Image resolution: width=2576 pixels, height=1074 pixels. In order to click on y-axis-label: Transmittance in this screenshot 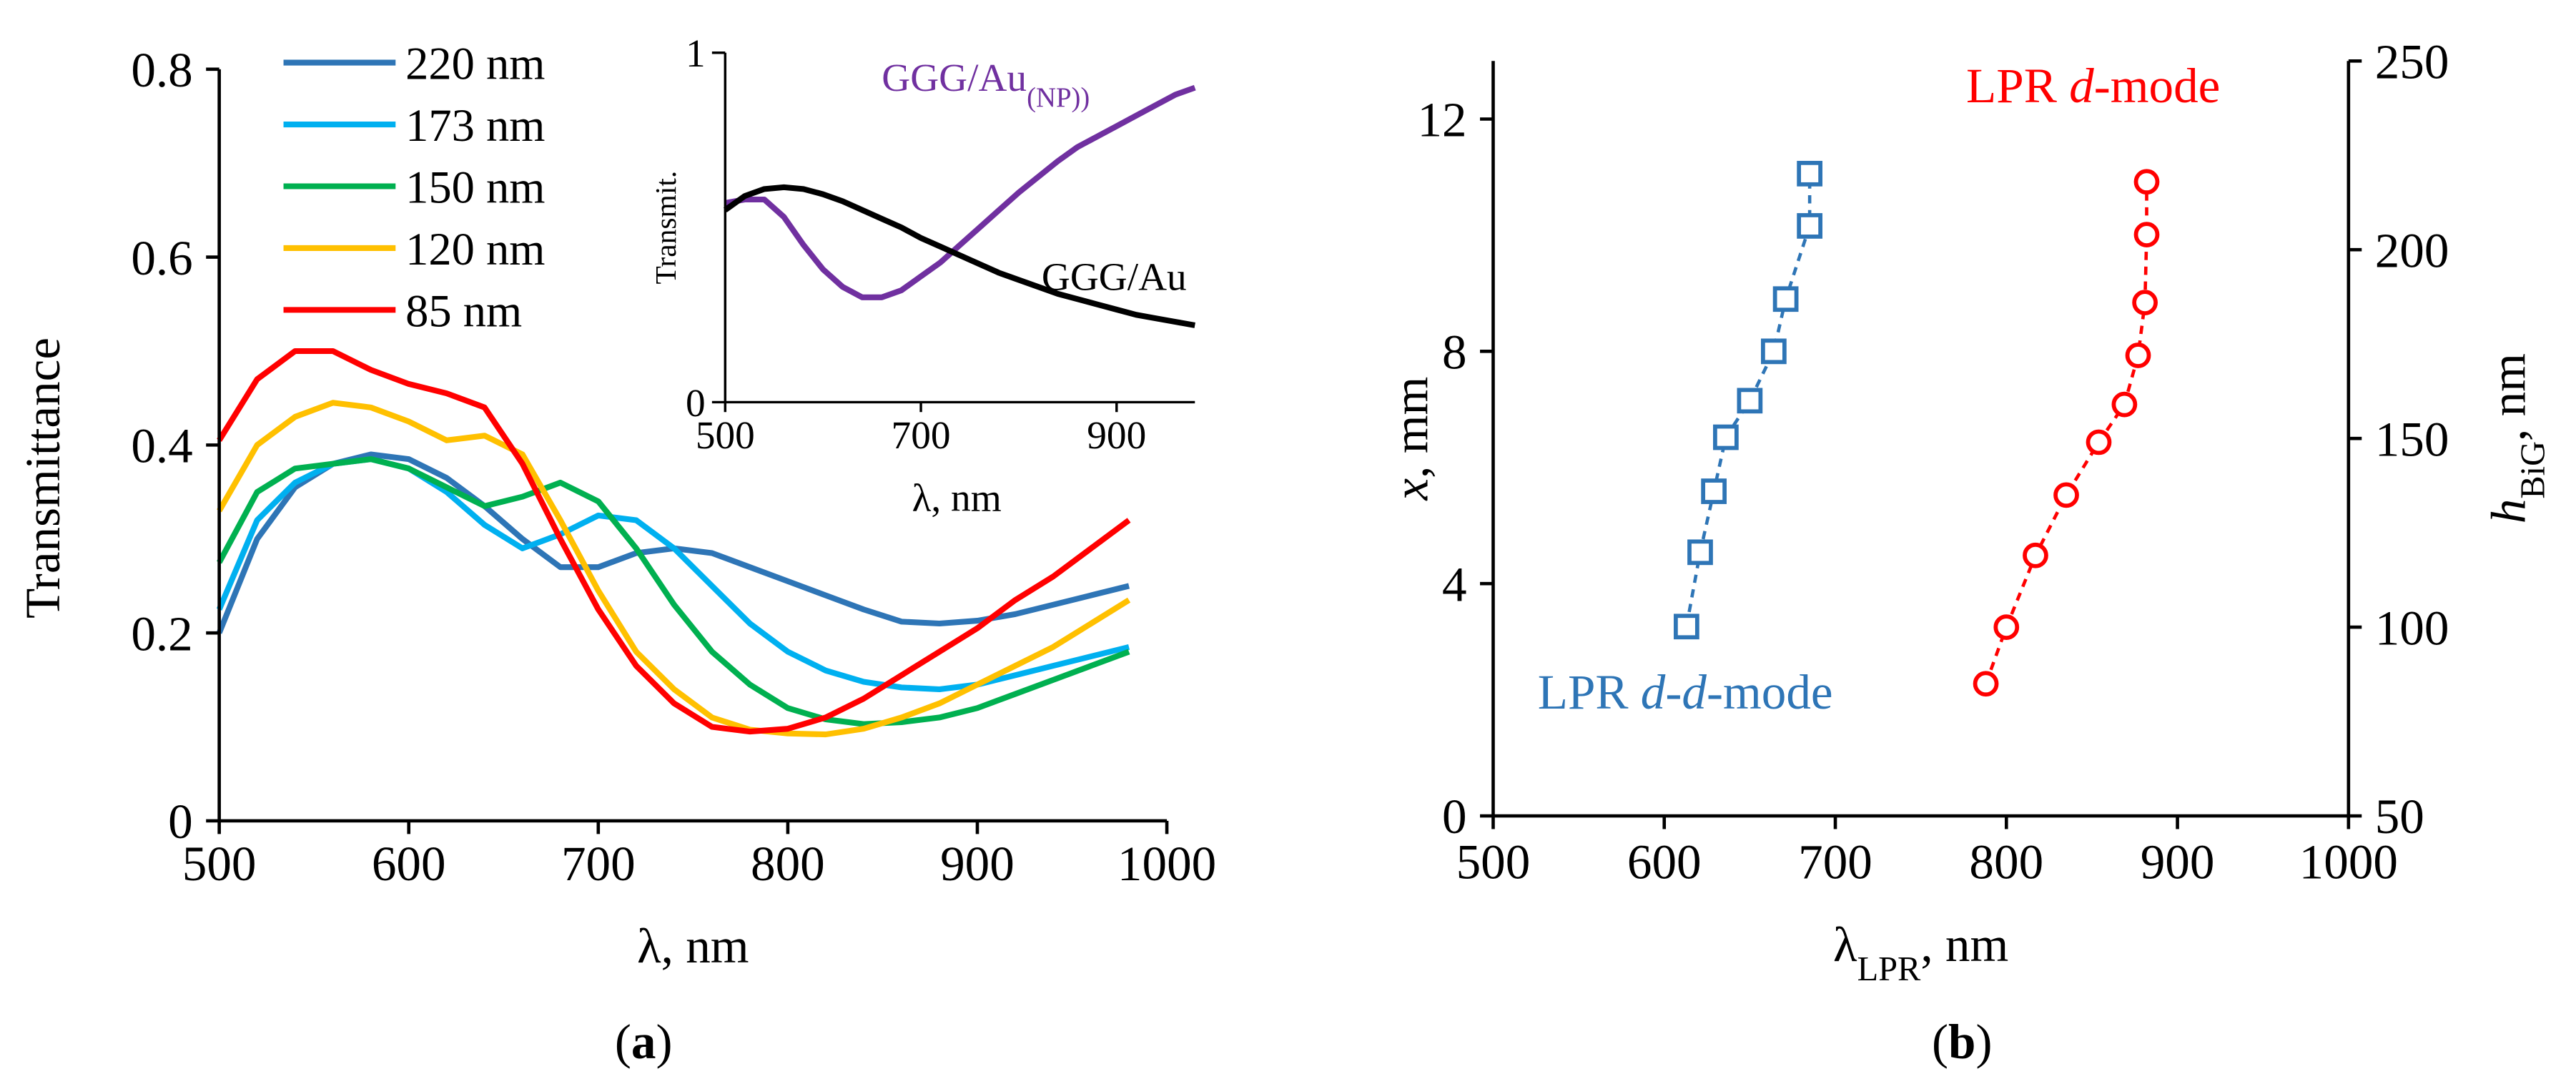, I will do `click(42, 478)`.